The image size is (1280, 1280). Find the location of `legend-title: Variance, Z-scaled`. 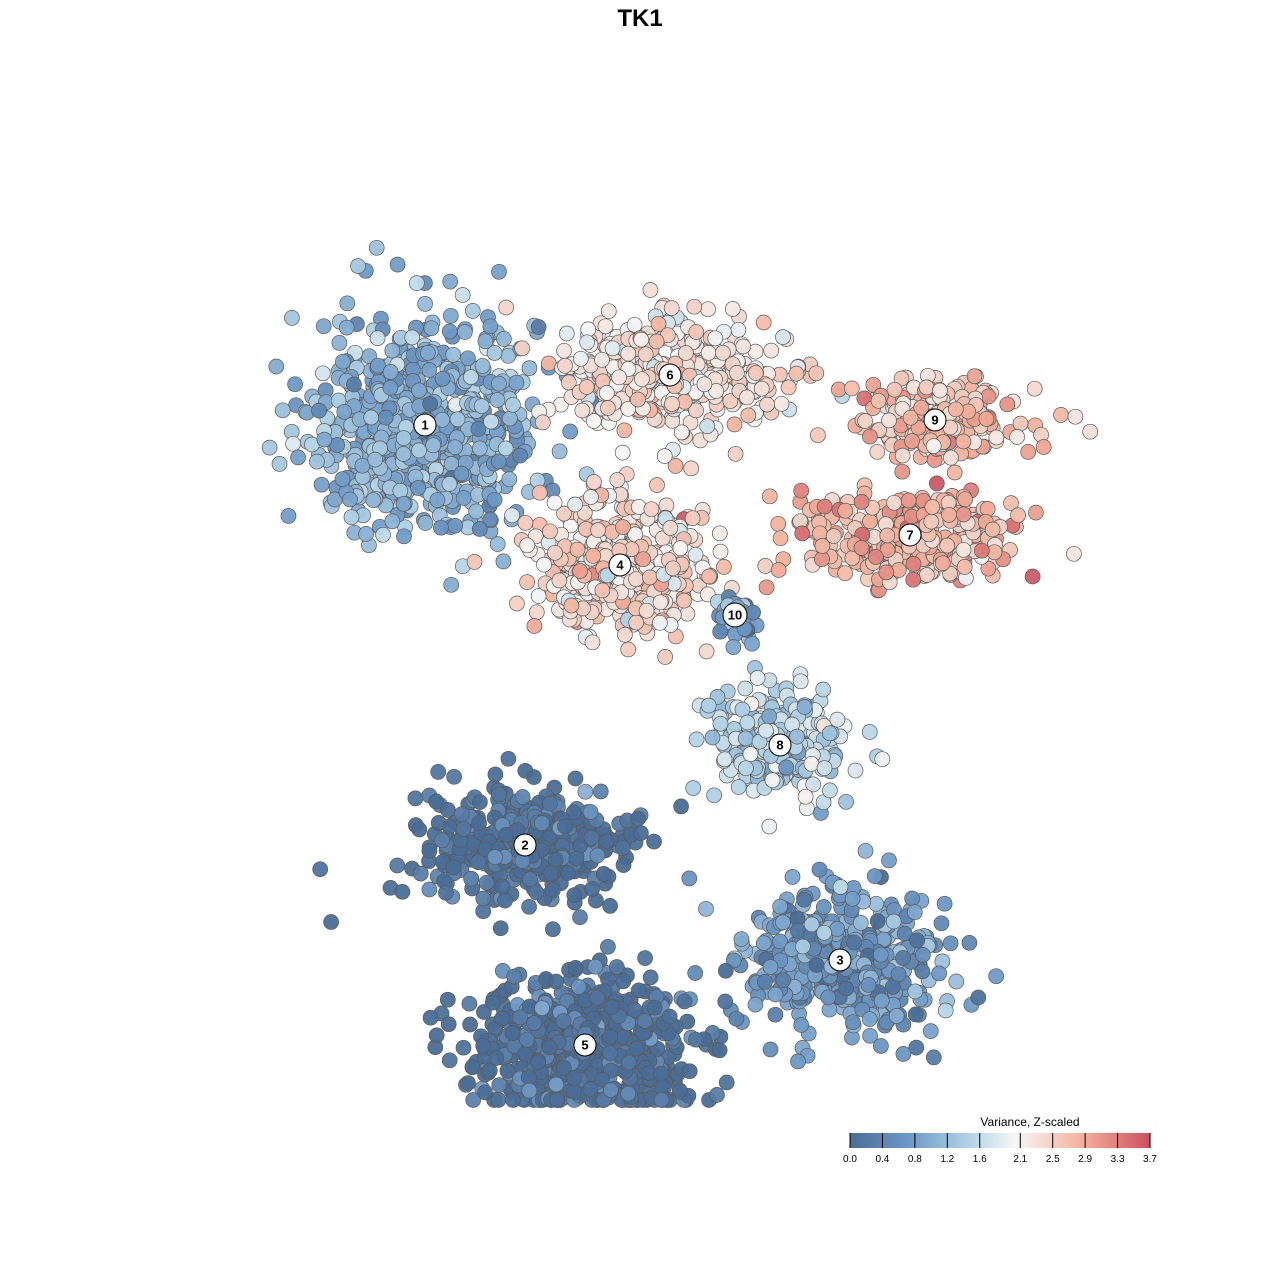

legend-title: Variance, Z-scaled is located at coordinates (1029, 1122).